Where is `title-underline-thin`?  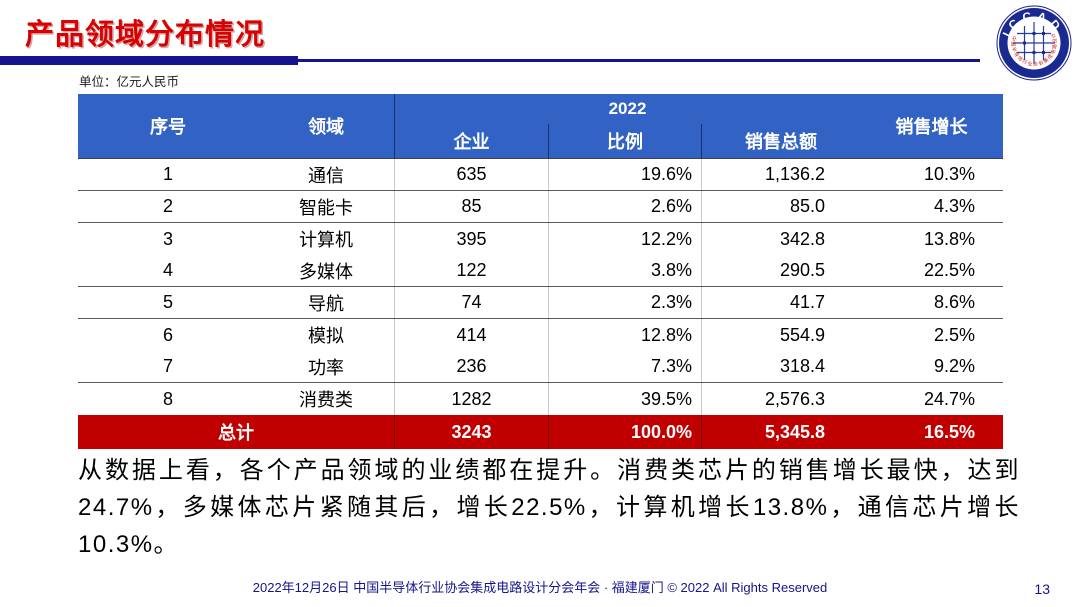 title-underline-thin is located at coordinates (639, 60).